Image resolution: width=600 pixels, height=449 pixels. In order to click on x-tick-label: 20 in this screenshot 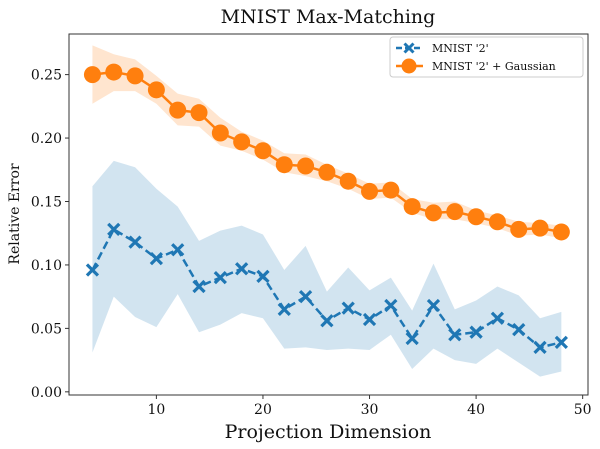, I will do `click(263, 410)`.